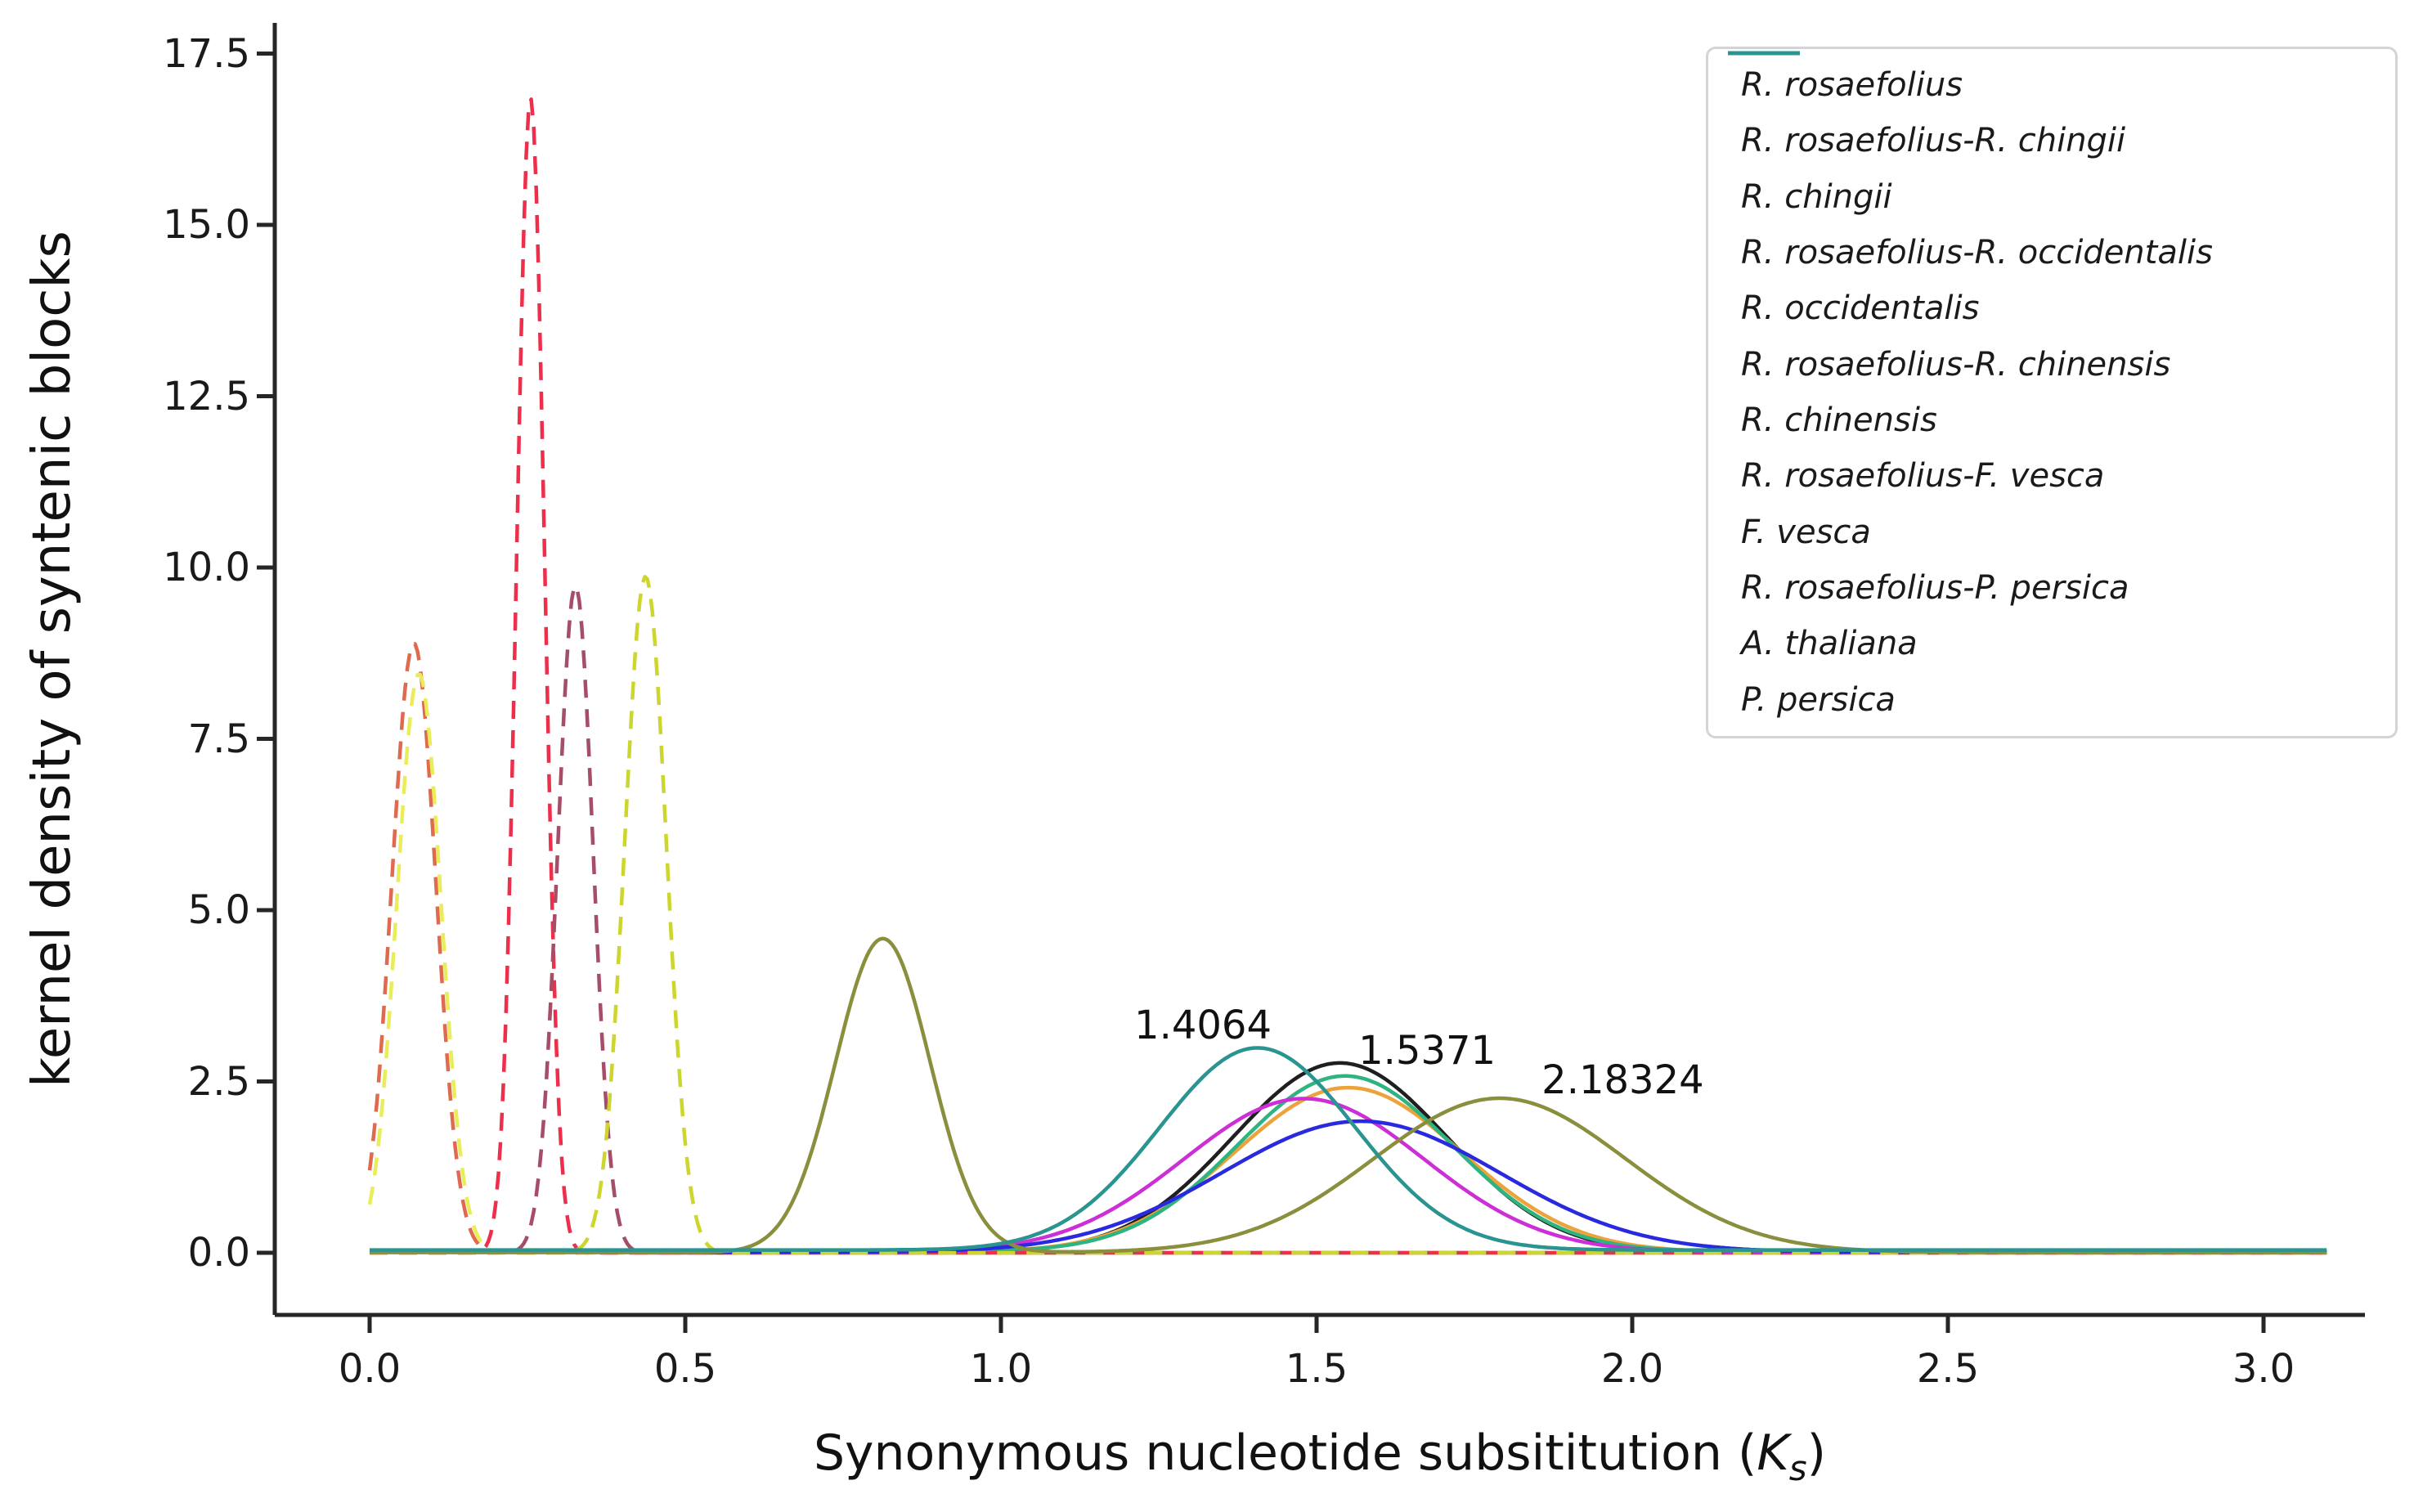 The image size is (2432, 1512). What do you see at coordinates (1797, 1468) in the screenshot?
I see `ks-subscript: s` at bounding box center [1797, 1468].